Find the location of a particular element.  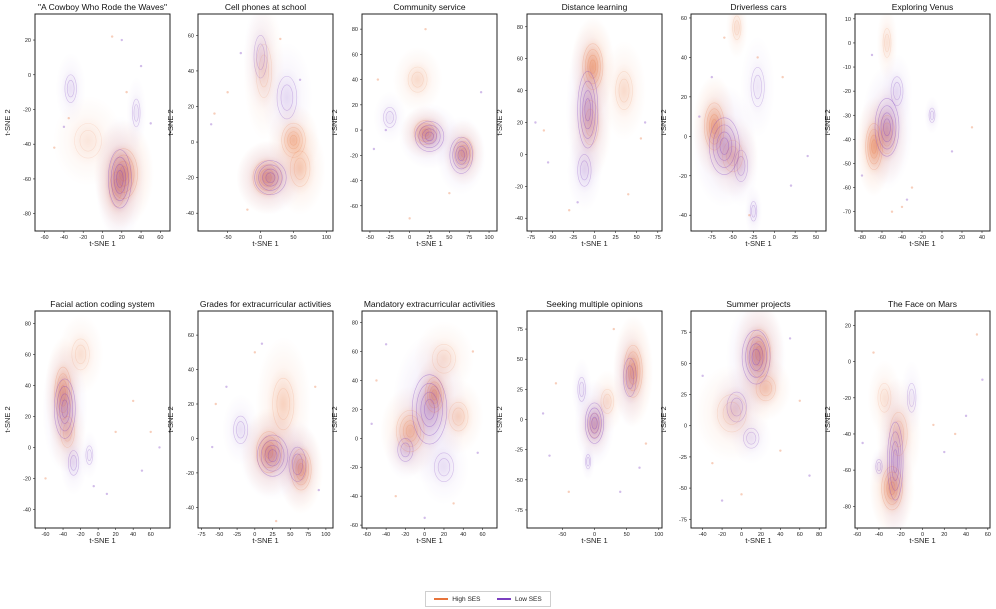

y-tick-label: -20 is located at coordinates (27, 479).